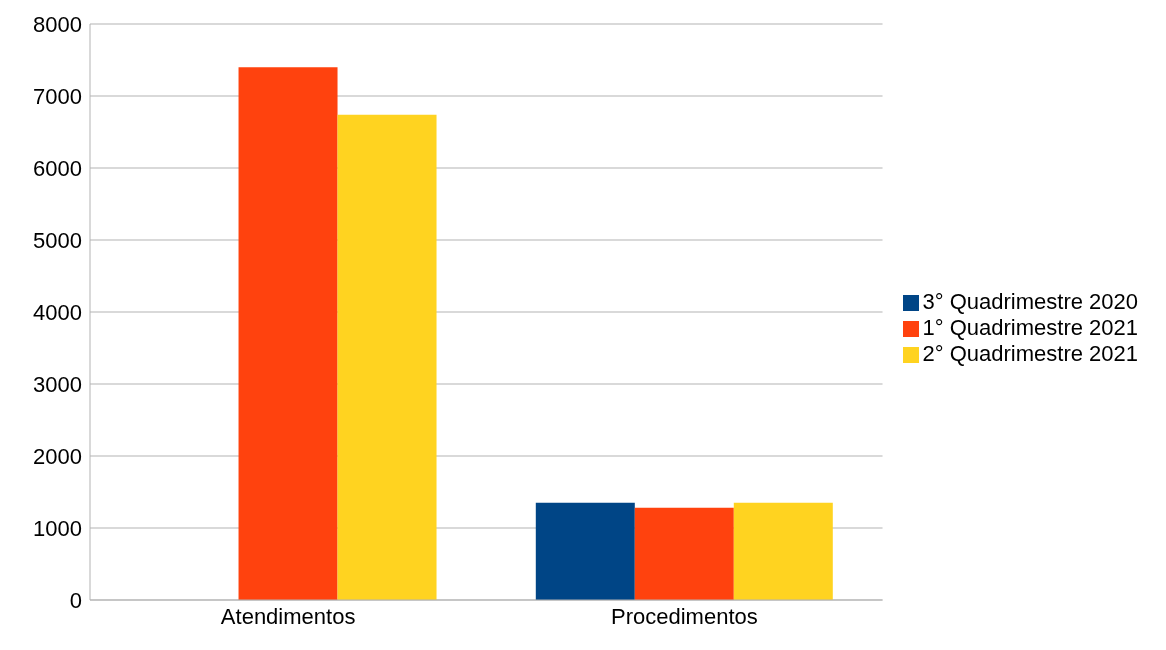 The height and width of the screenshot is (650, 1166). What do you see at coordinates (57, 24) in the screenshot?
I see `y-tick-label: 8000` at bounding box center [57, 24].